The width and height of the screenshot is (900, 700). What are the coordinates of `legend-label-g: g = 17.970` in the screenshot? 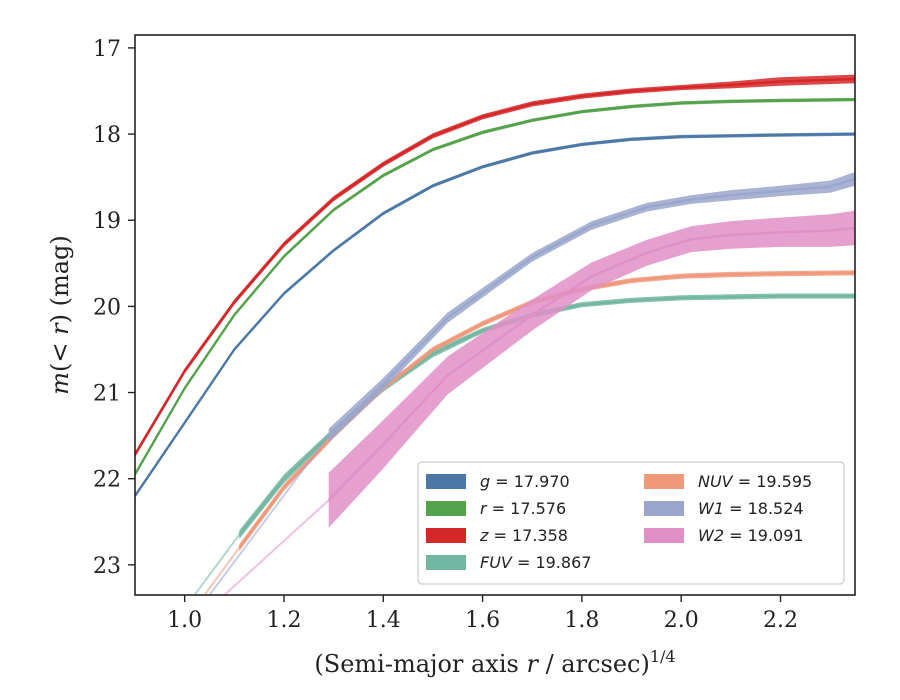 It's located at (525, 481).